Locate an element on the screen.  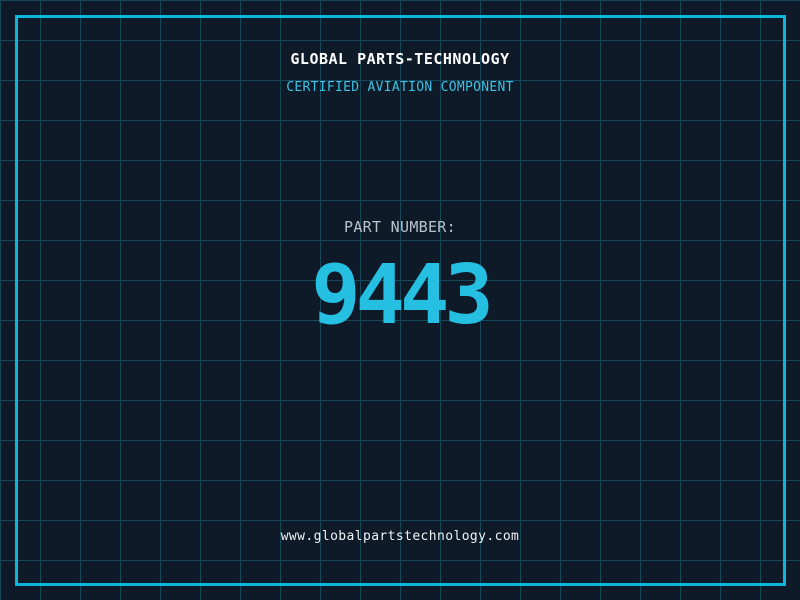
company-name: GLOBAL PARTS-TECHNOLOGY is located at coordinates (400, 59).